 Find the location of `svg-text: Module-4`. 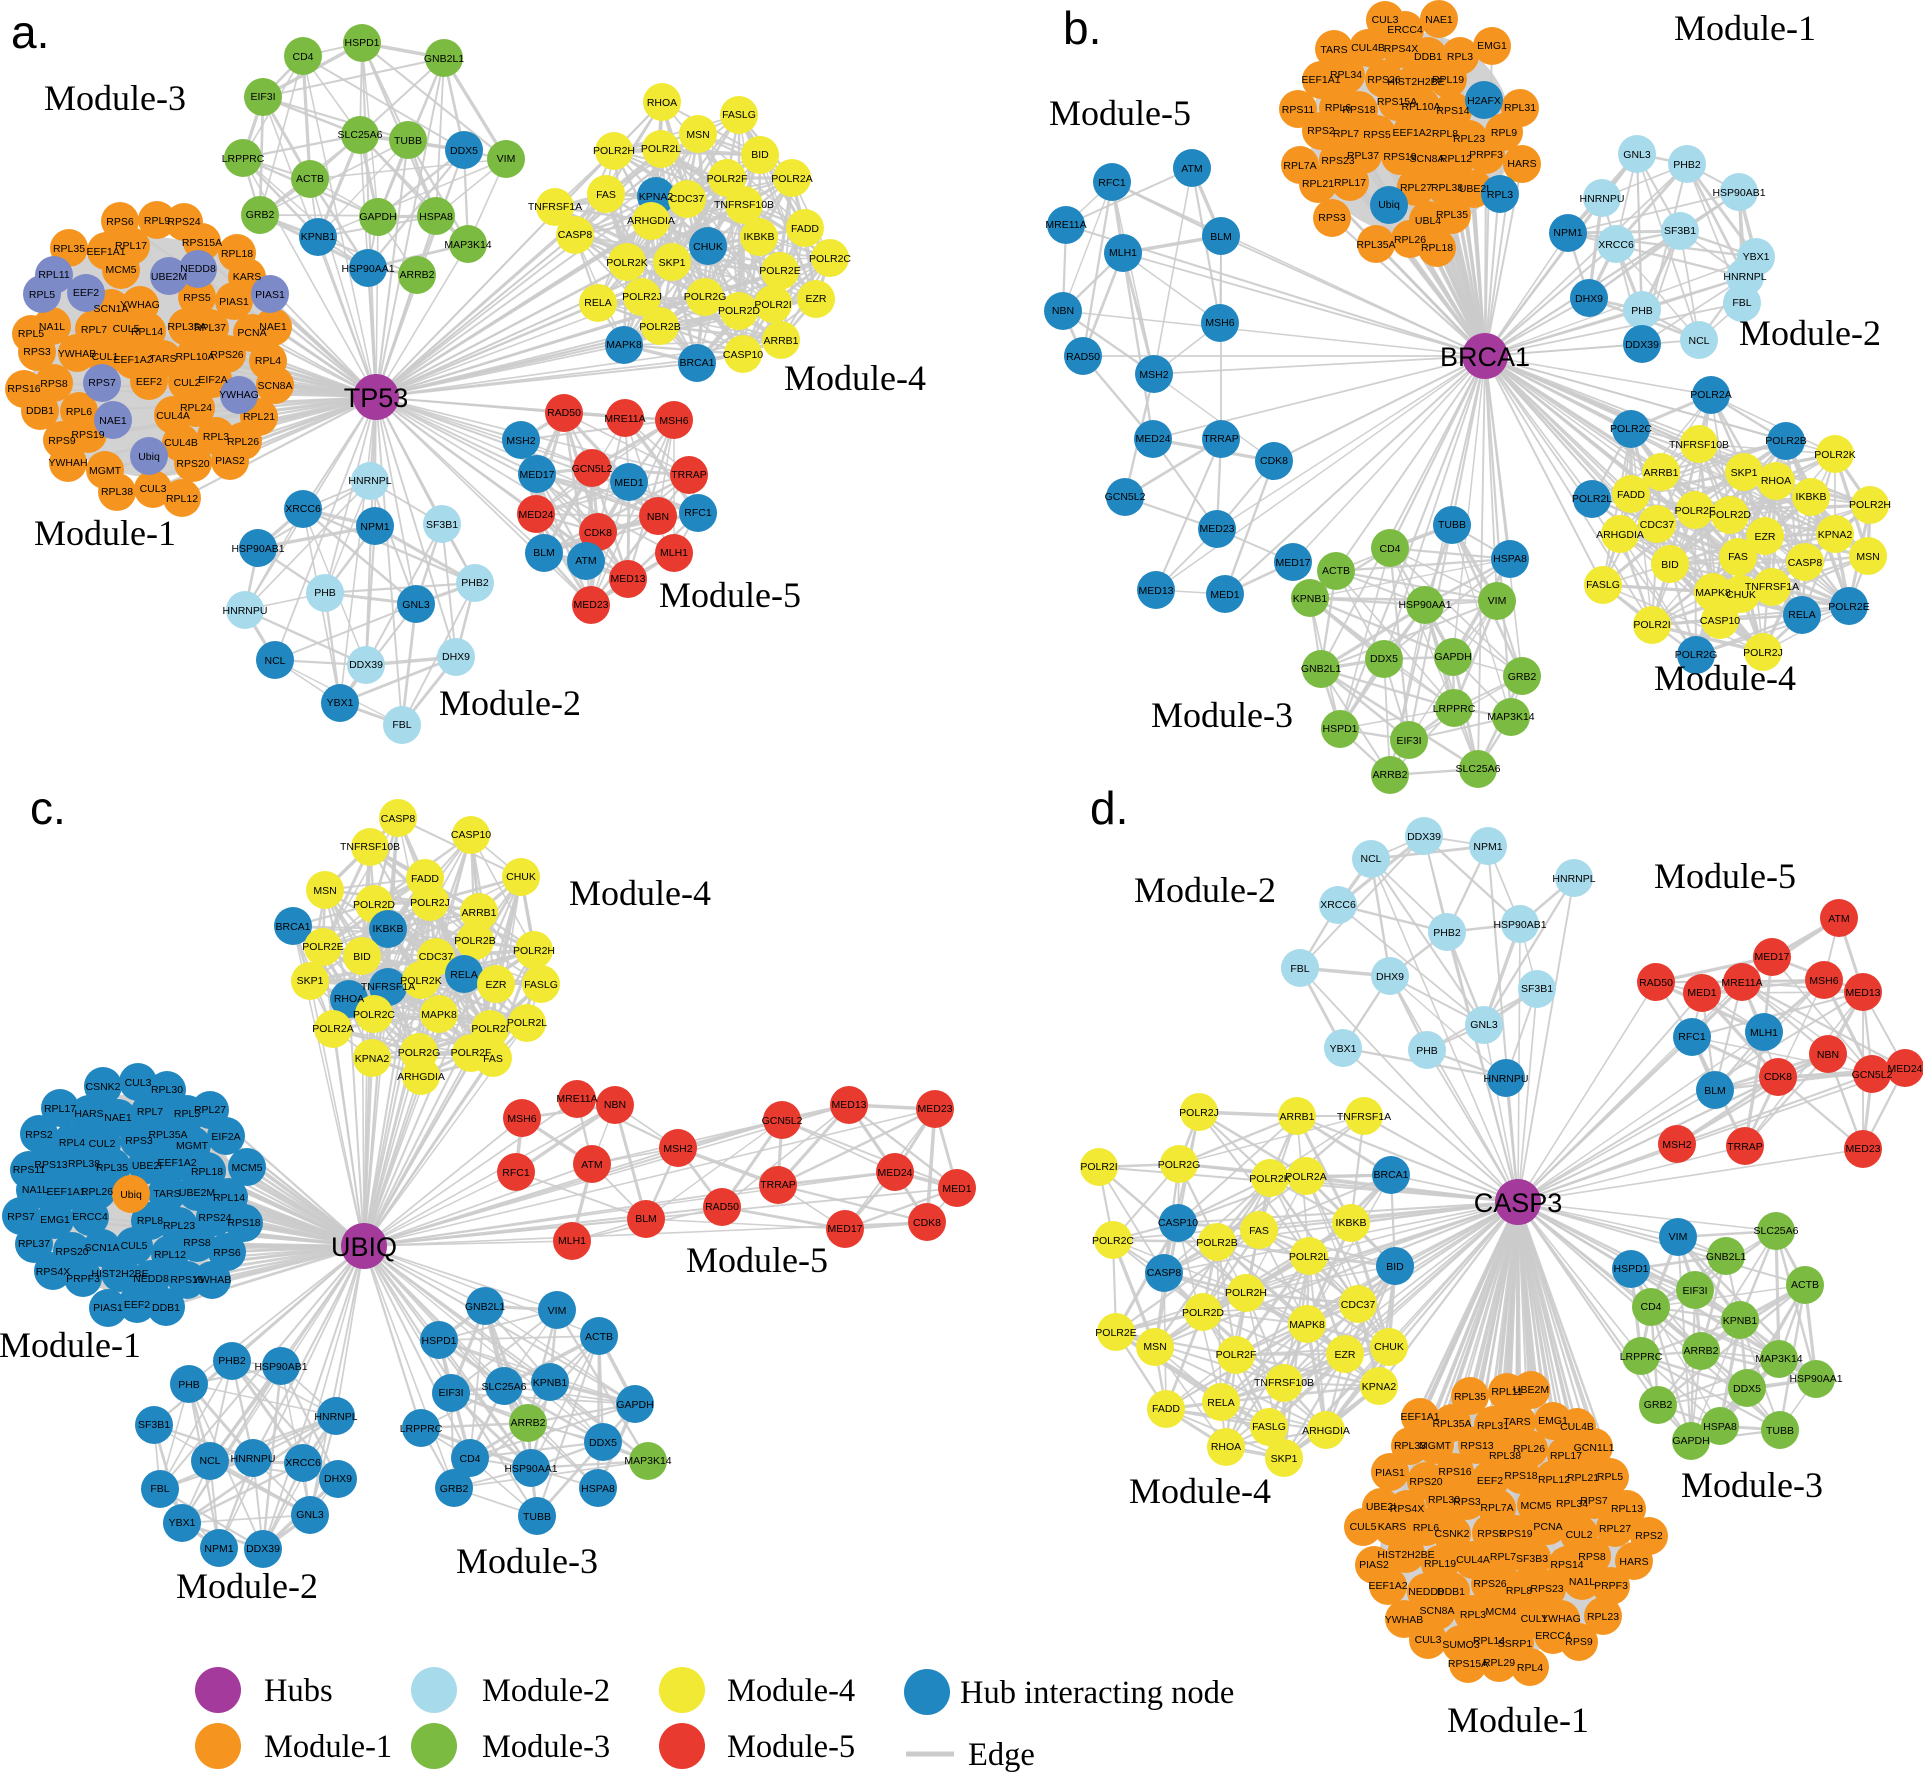

svg-text: Module-4 is located at coordinates (1725, 678).